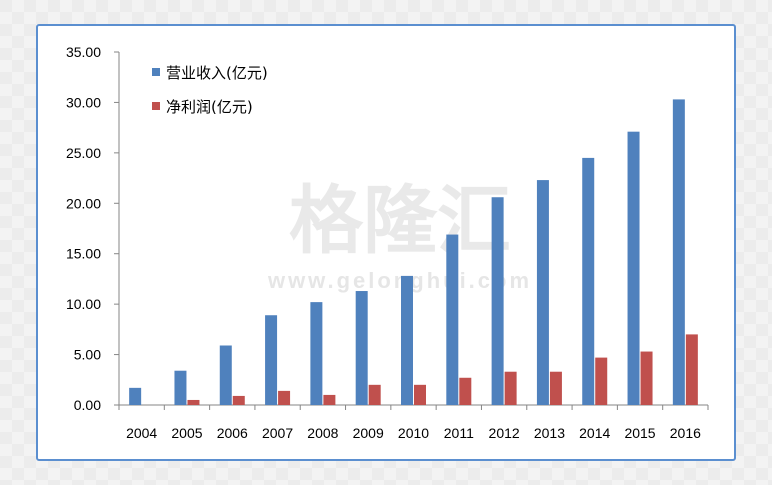 The width and height of the screenshot is (772, 485). Describe the element at coordinates (329, 399) in the screenshot. I see `profit-bar-2008` at that location.